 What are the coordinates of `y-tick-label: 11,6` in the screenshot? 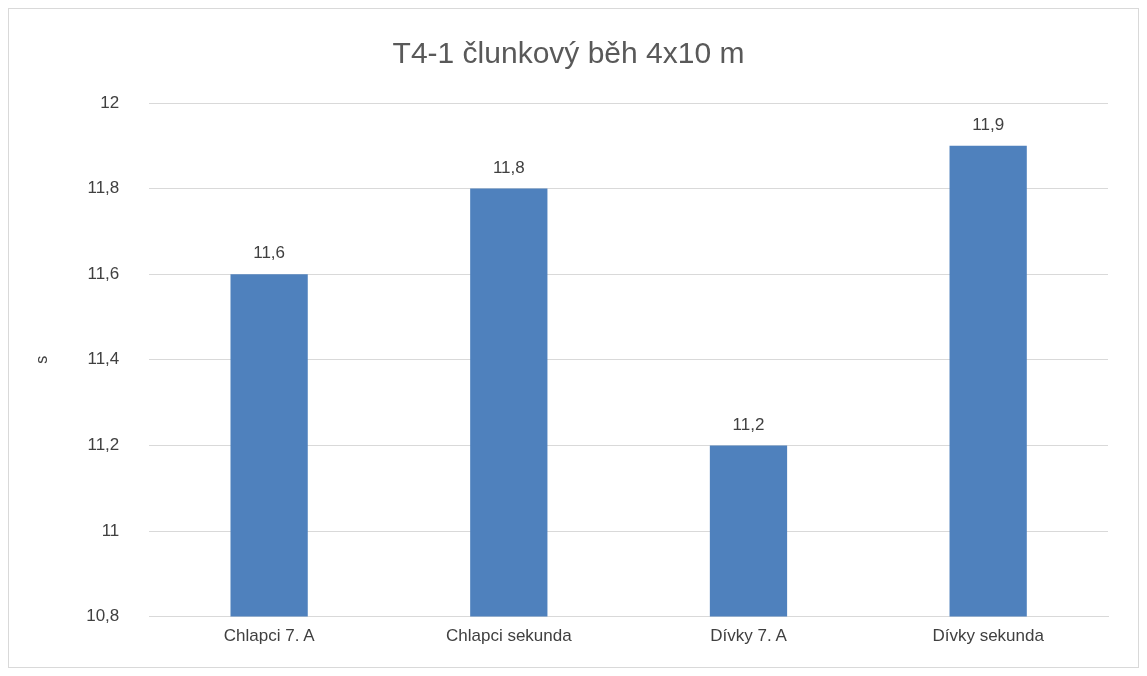 It's located at (103, 273).